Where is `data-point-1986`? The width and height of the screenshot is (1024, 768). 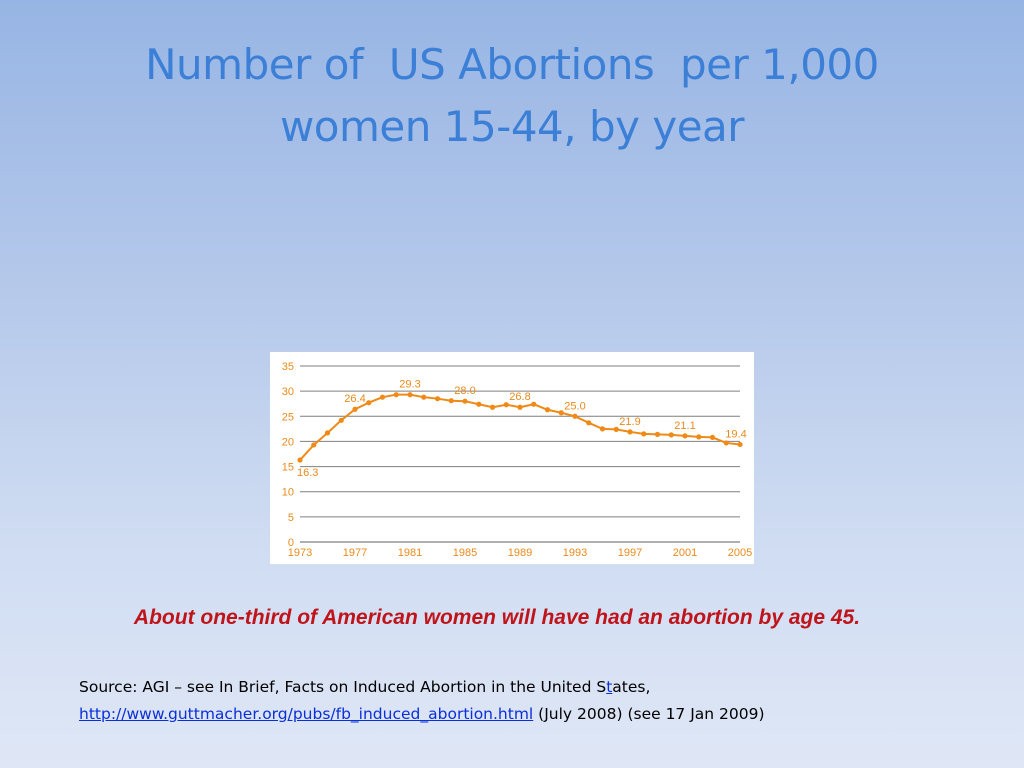
data-point-1986 is located at coordinates (479, 404).